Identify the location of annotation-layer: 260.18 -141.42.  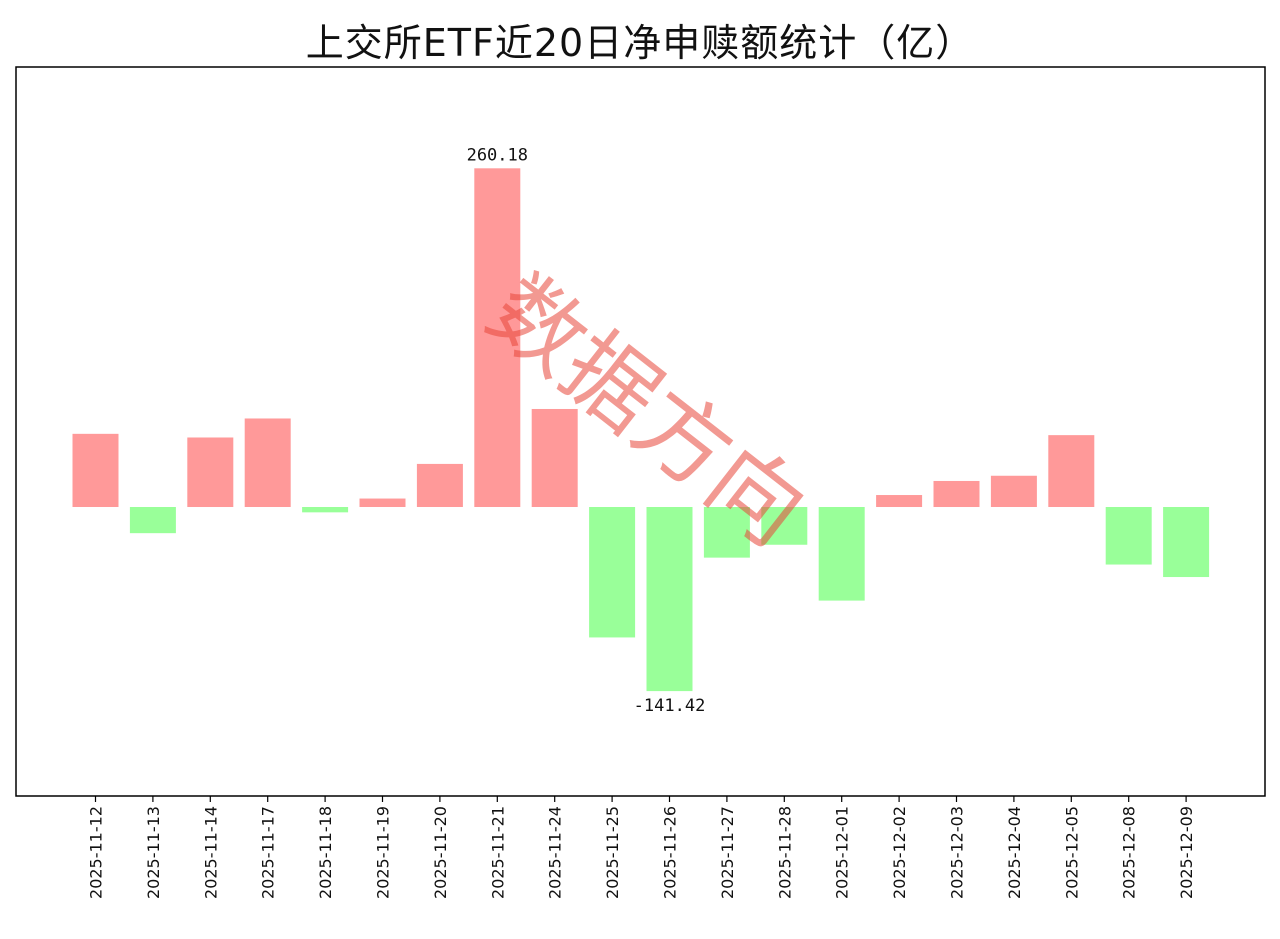
(586, 430).